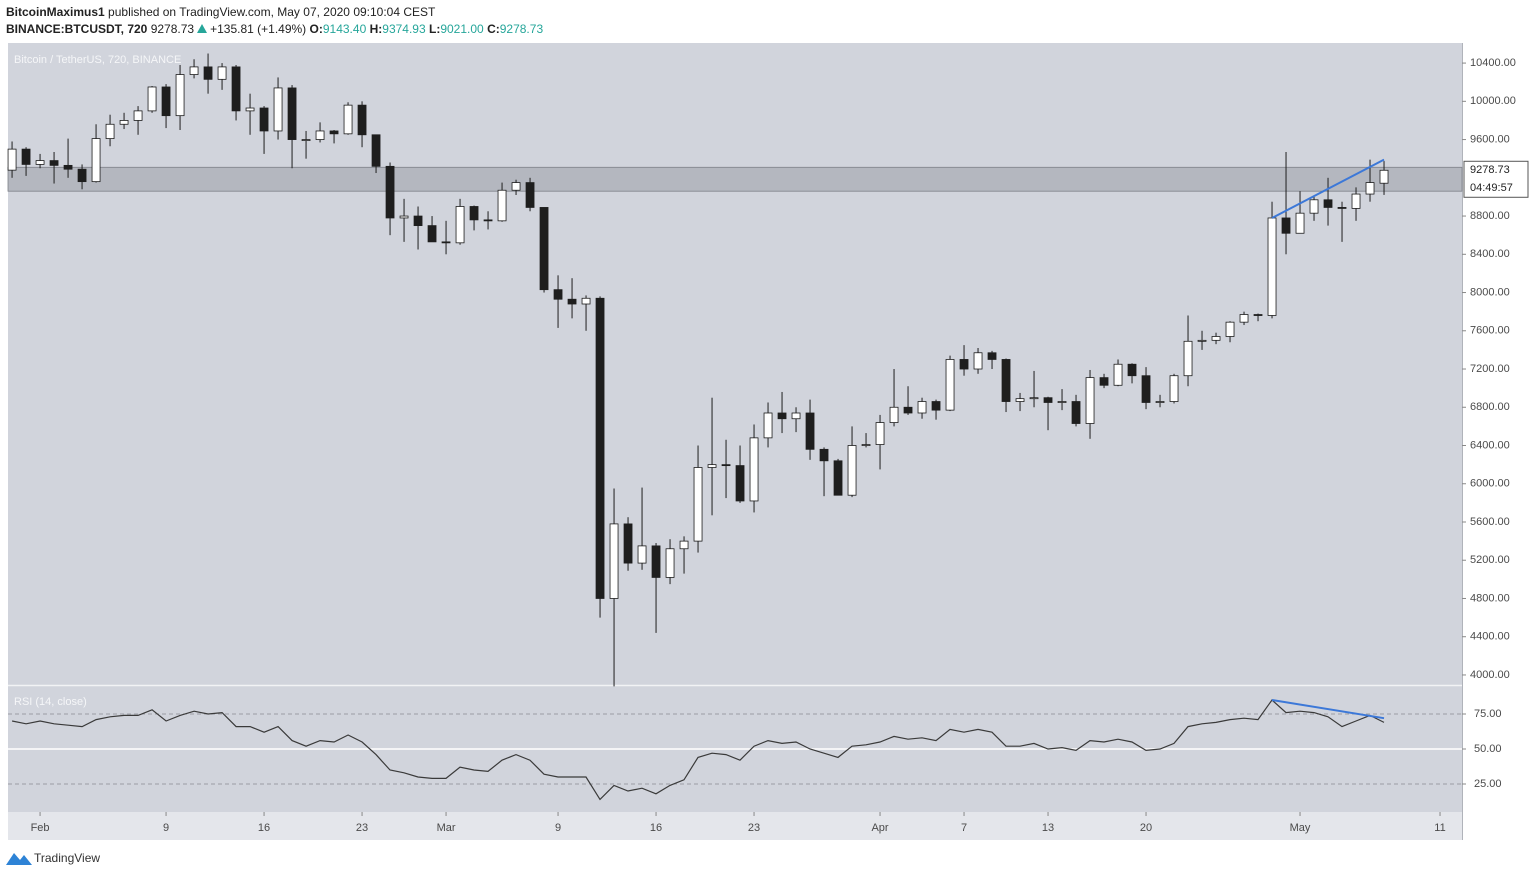  Describe the element at coordinates (1490, 254) in the screenshot. I see `y-tick-label: 8400.00` at that location.